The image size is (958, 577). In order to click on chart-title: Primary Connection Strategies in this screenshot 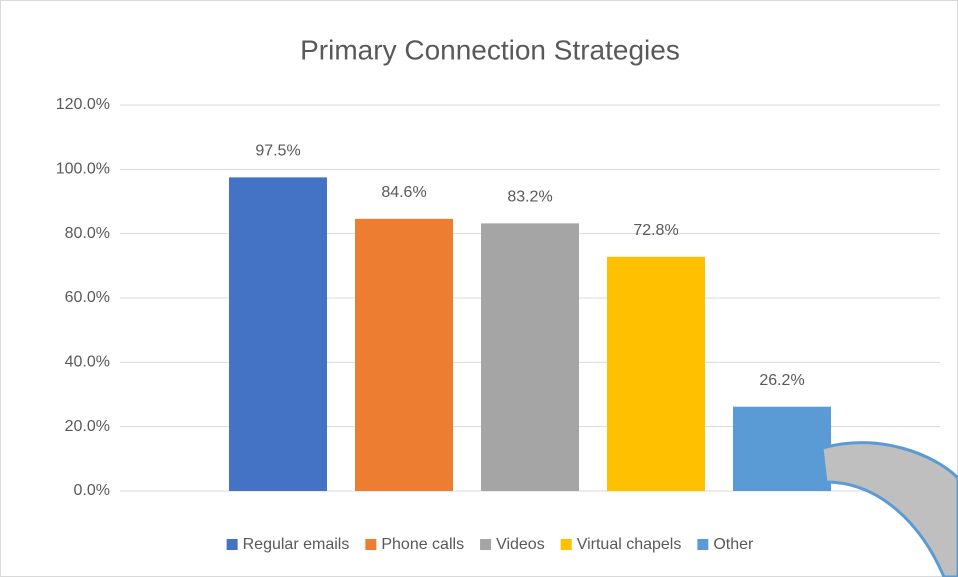, I will do `click(490, 49)`.